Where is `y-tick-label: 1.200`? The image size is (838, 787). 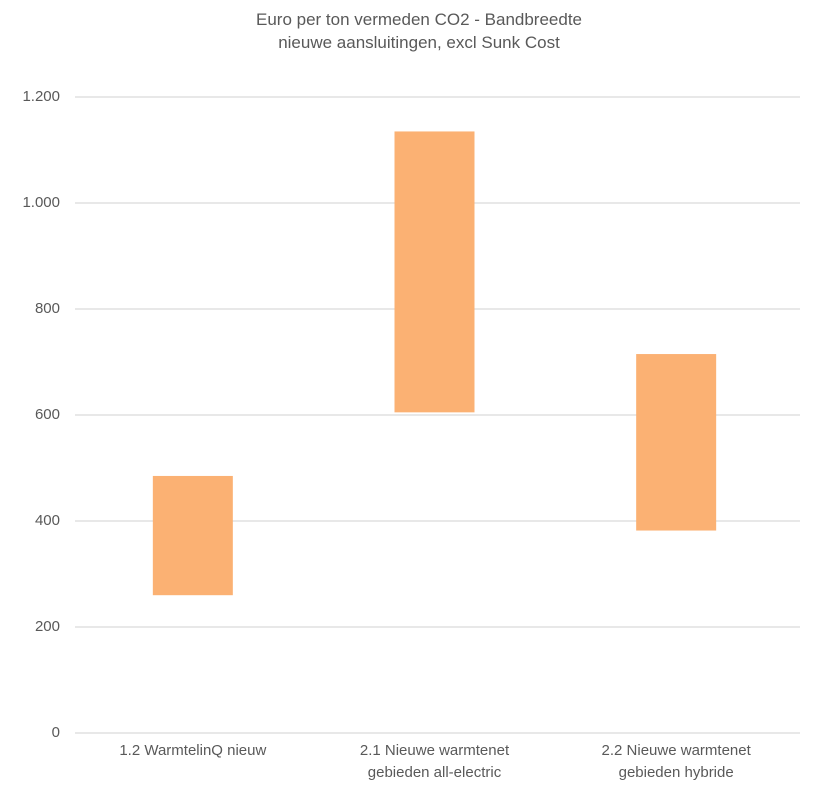
y-tick-label: 1.200 is located at coordinates (41, 96).